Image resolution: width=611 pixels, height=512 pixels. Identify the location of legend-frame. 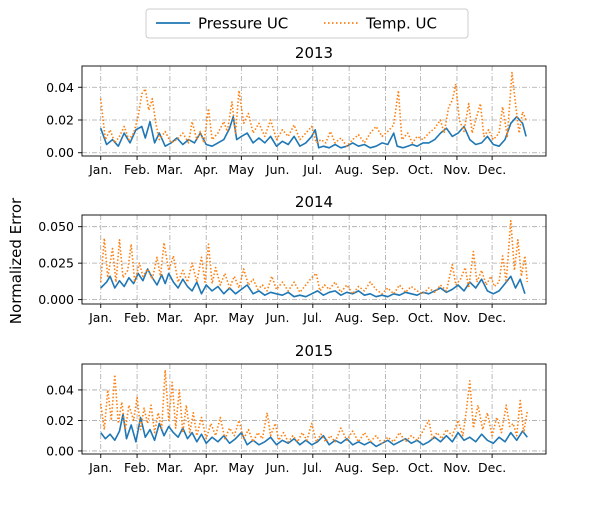
(307, 23).